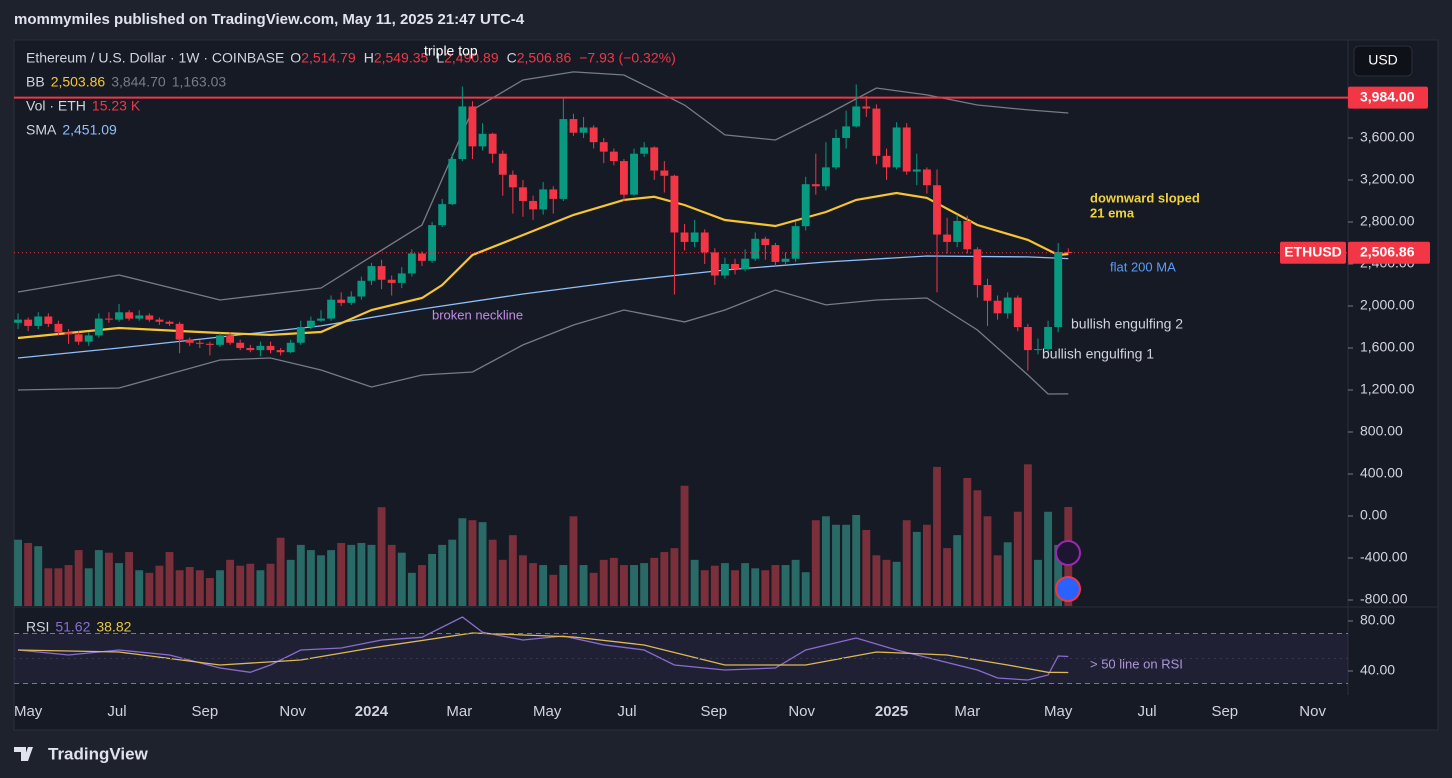  Describe the element at coordinates (440, 58) in the screenshot. I see `legend-text: L` at that location.